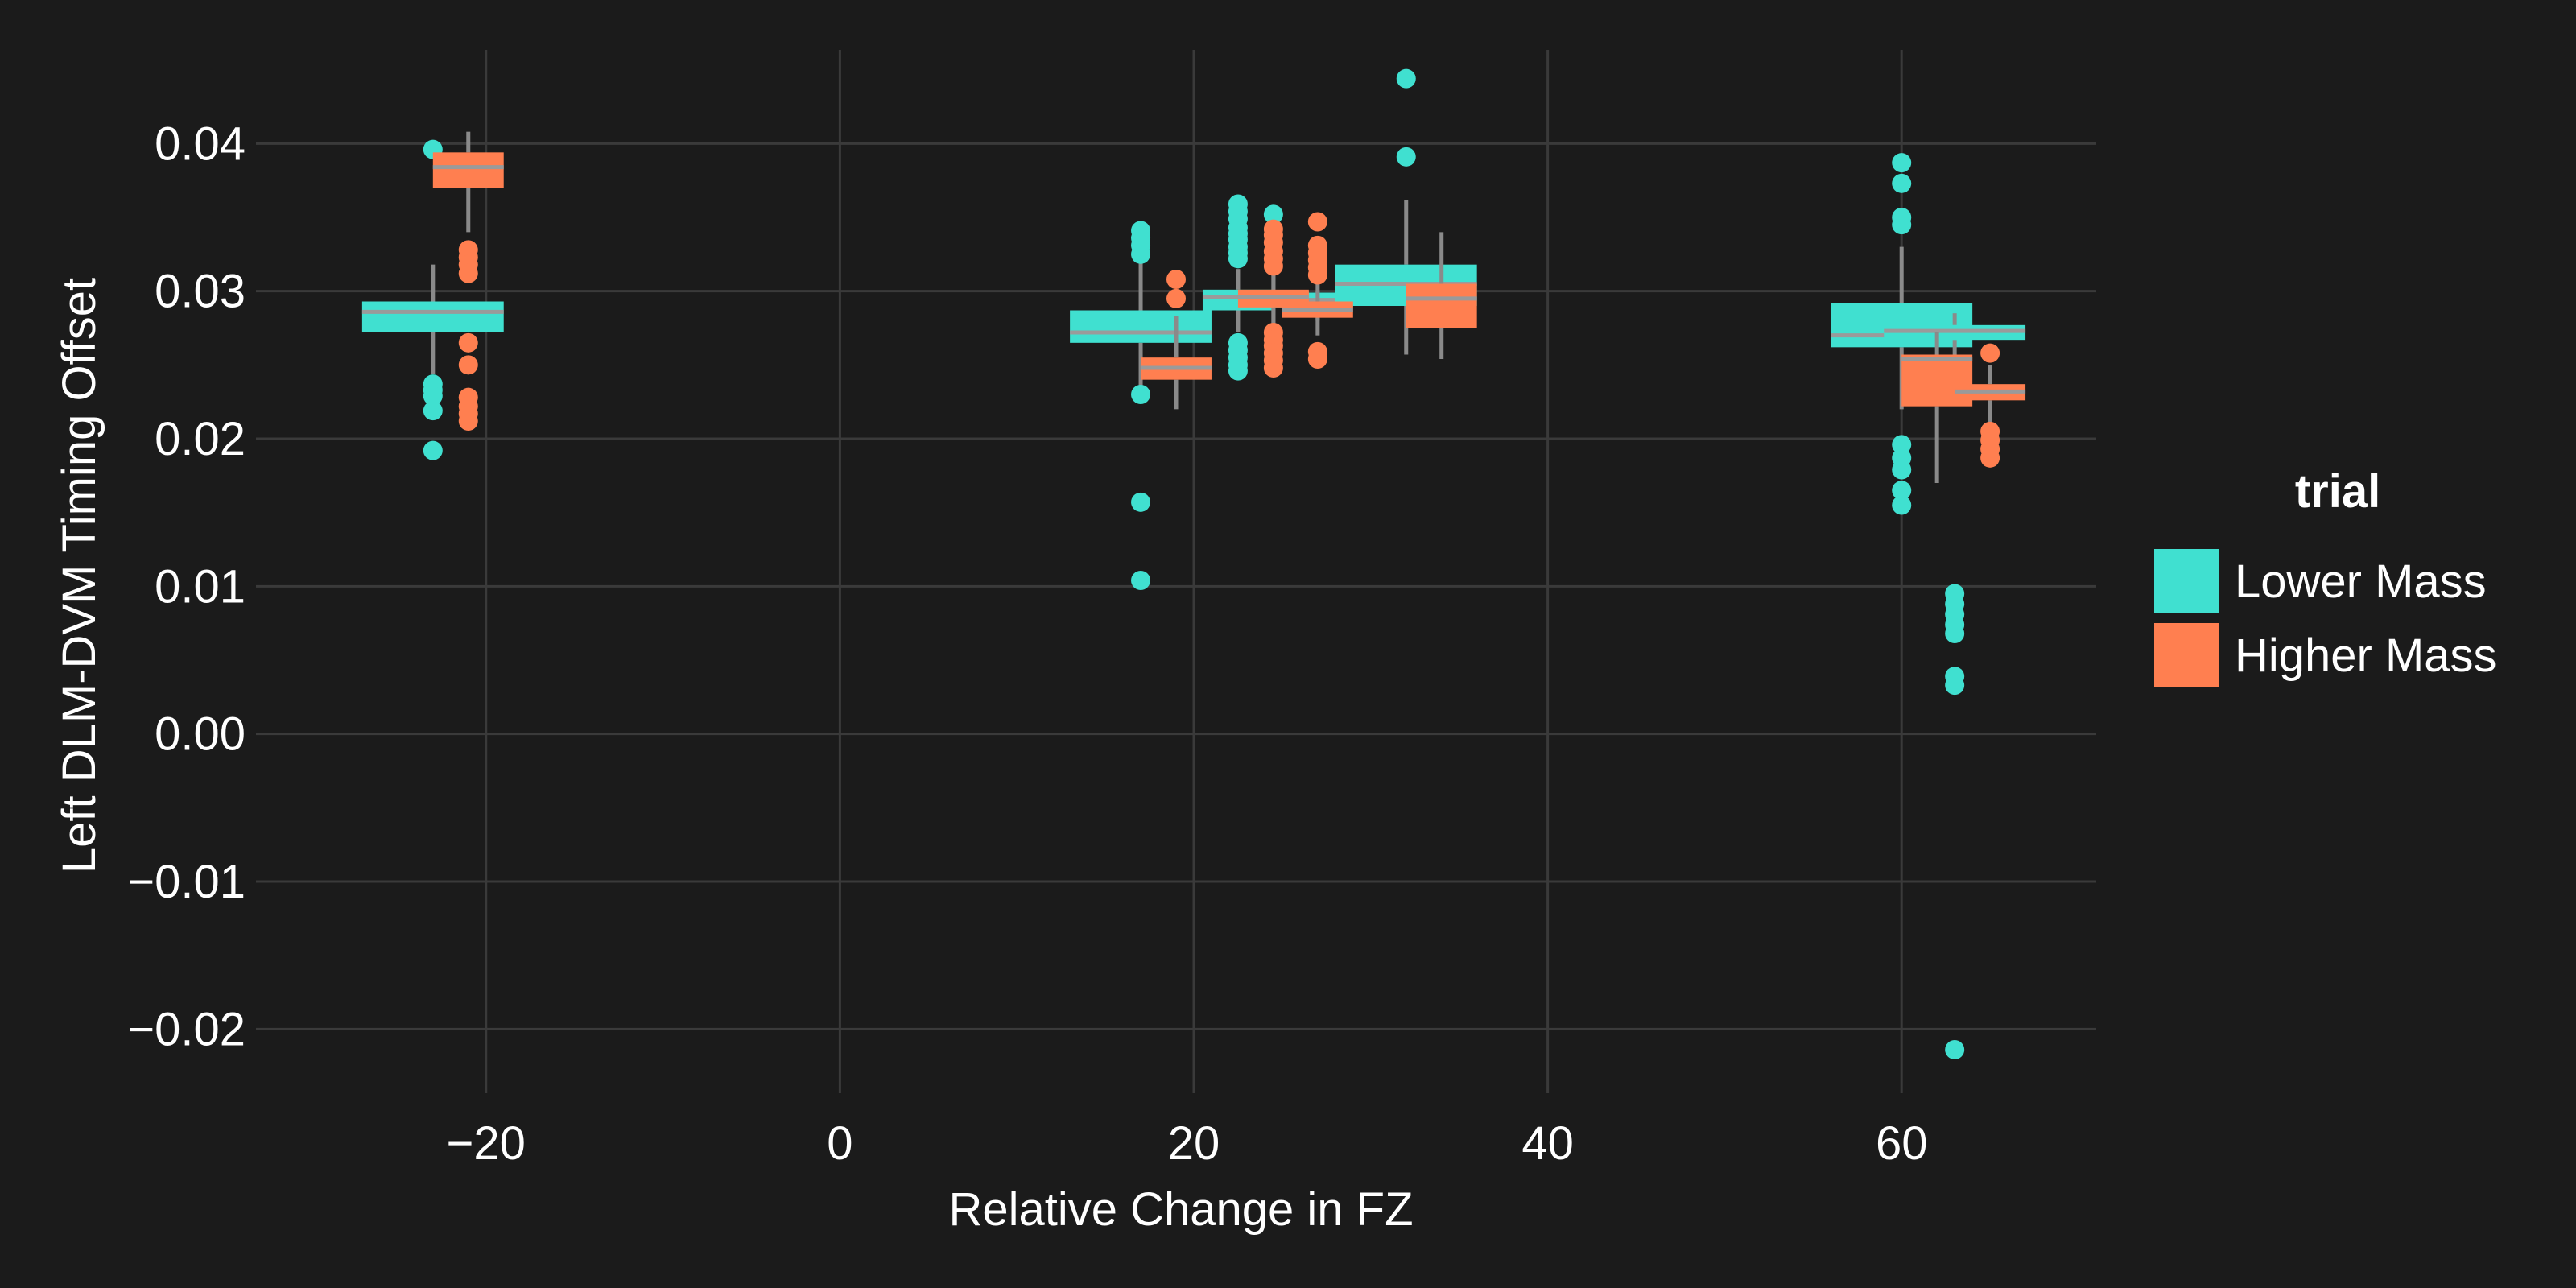 The image size is (2576, 1288). Describe the element at coordinates (1180, 1209) in the screenshot. I see `x-axis-title: Relative Change in FZ` at that location.